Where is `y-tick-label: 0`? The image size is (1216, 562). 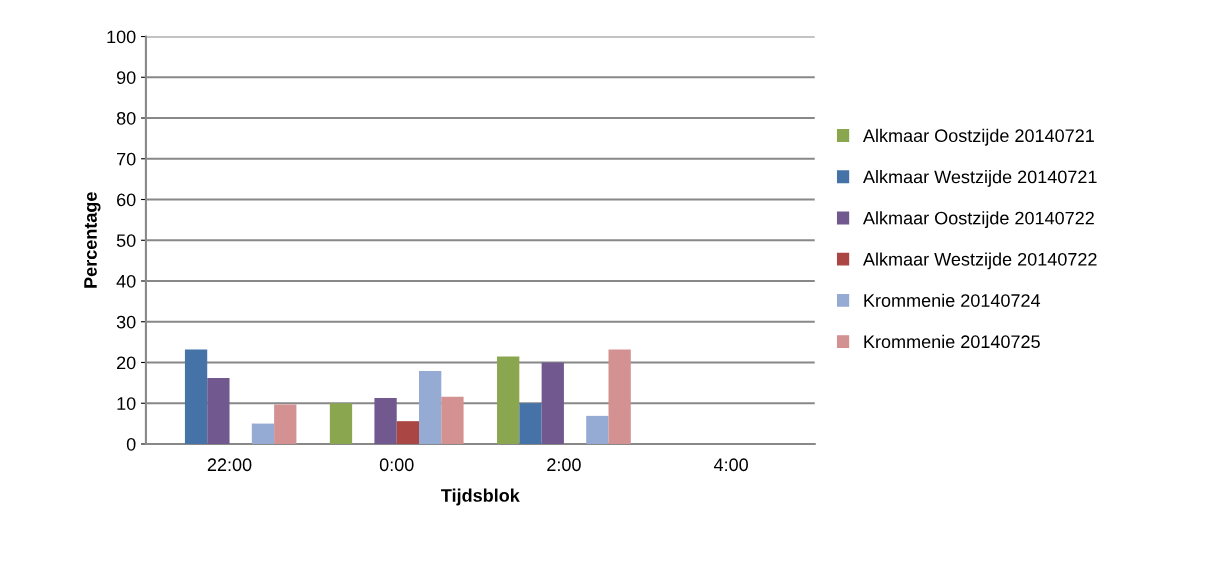
y-tick-label: 0 is located at coordinates (131, 444).